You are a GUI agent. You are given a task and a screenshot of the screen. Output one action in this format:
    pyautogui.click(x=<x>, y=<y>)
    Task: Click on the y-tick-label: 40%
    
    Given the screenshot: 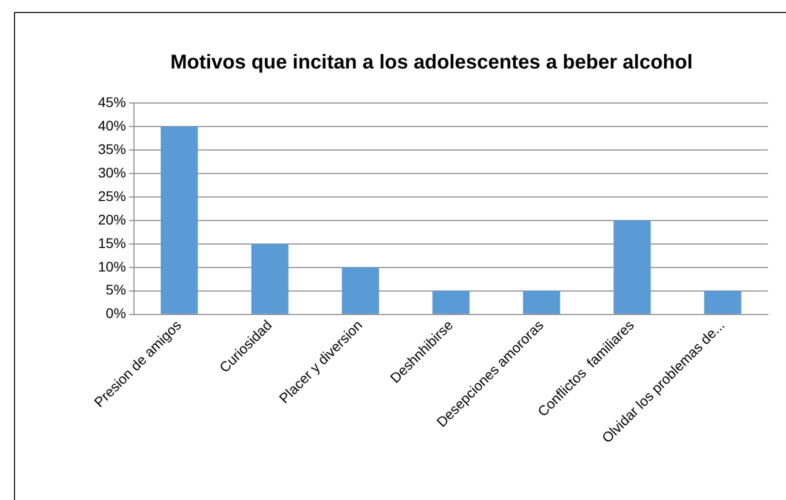 What is the action you would take?
    pyautogui.click(x=112, y=125)
    